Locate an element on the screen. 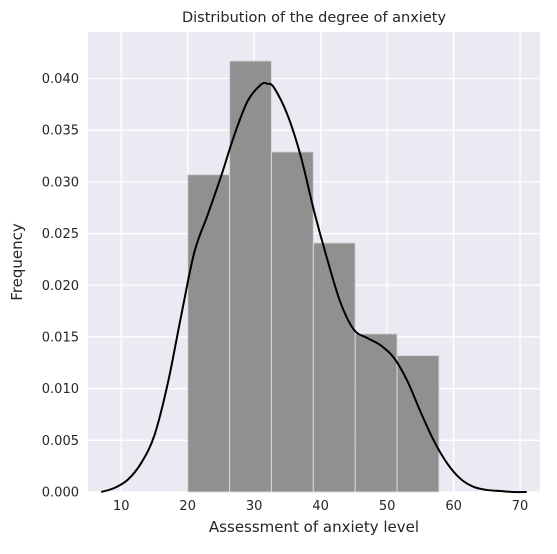 The width and height of the screenshot is (557, 554). y-tick-label: 0.020 is located at coordinates (60, 286).